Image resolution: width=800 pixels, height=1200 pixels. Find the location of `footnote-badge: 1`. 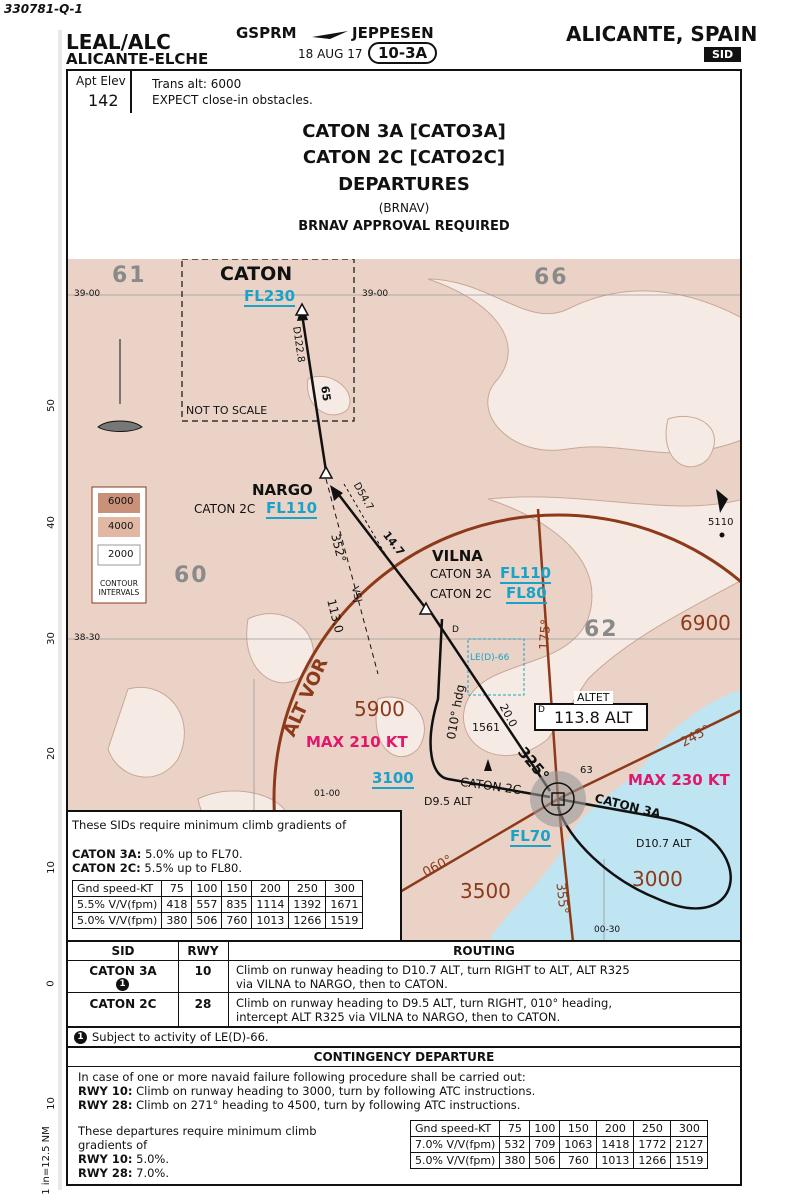

footnote-badge: 1 is located at coordinates (80, 1037).